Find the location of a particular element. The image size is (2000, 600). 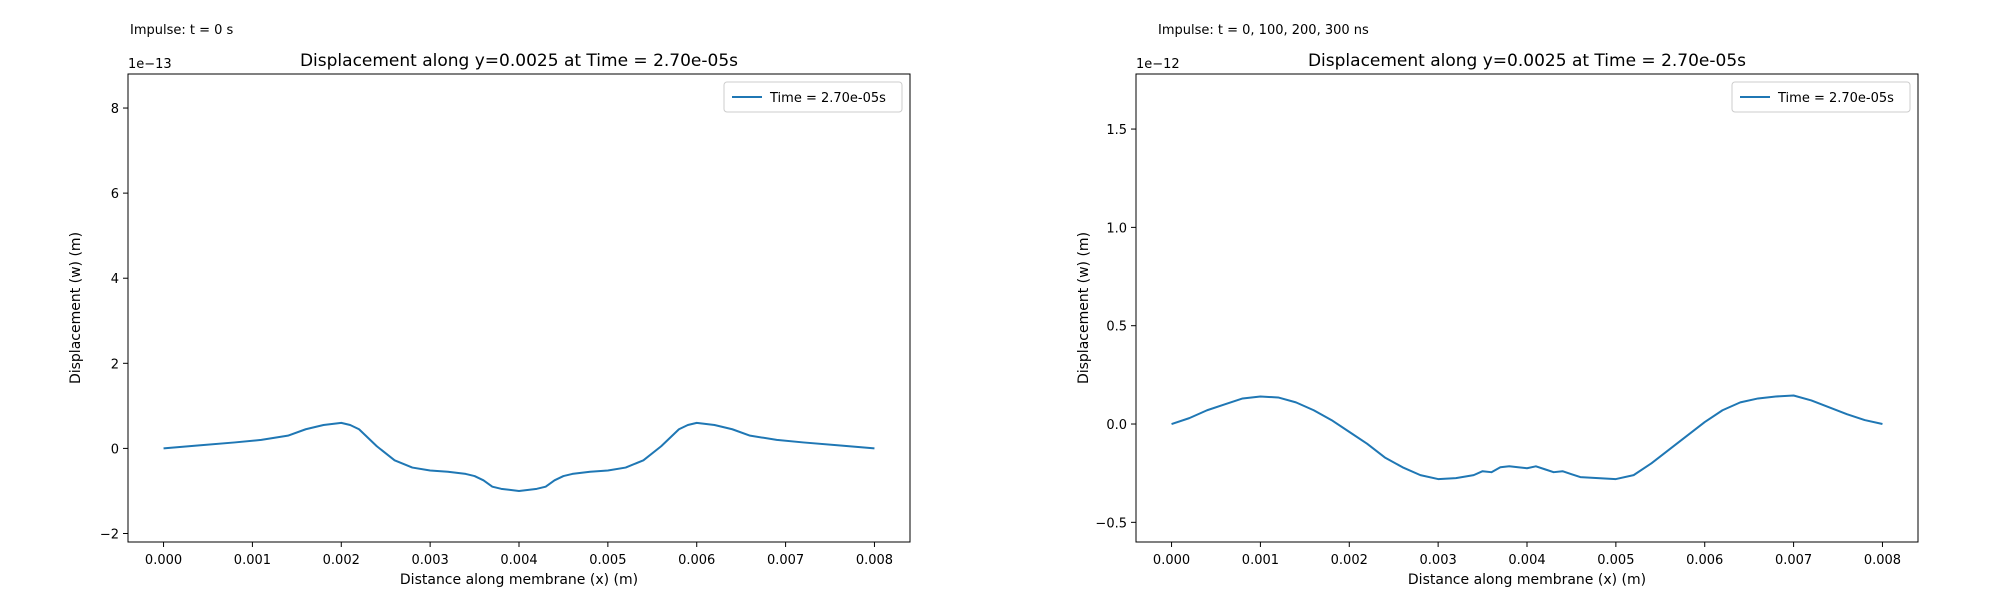

y-tick-label: 1.5 is located at coordinates (1116, 130).